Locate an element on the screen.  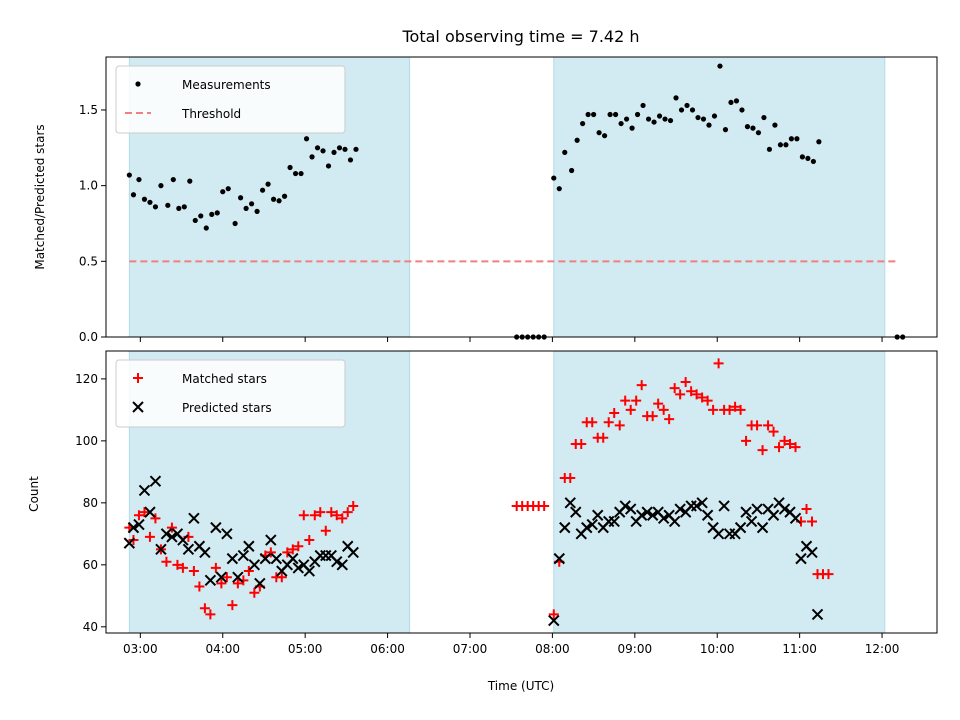
x-tick-label-0800: 08:00 is located at coordinates (552, 649).